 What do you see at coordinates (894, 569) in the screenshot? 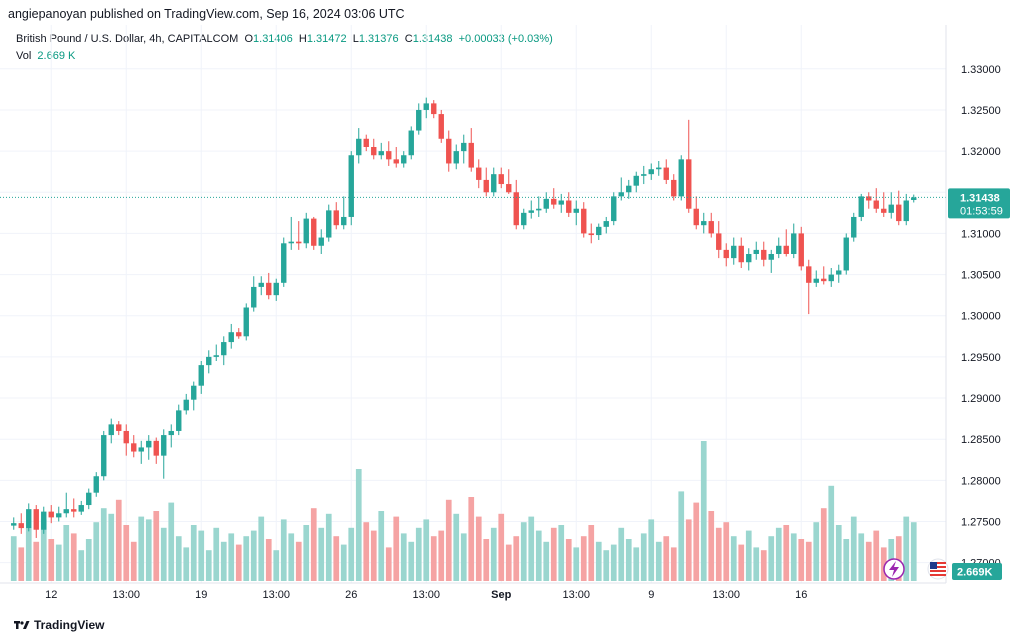
I see `lightning-icon` at bounding box center [894, 569].